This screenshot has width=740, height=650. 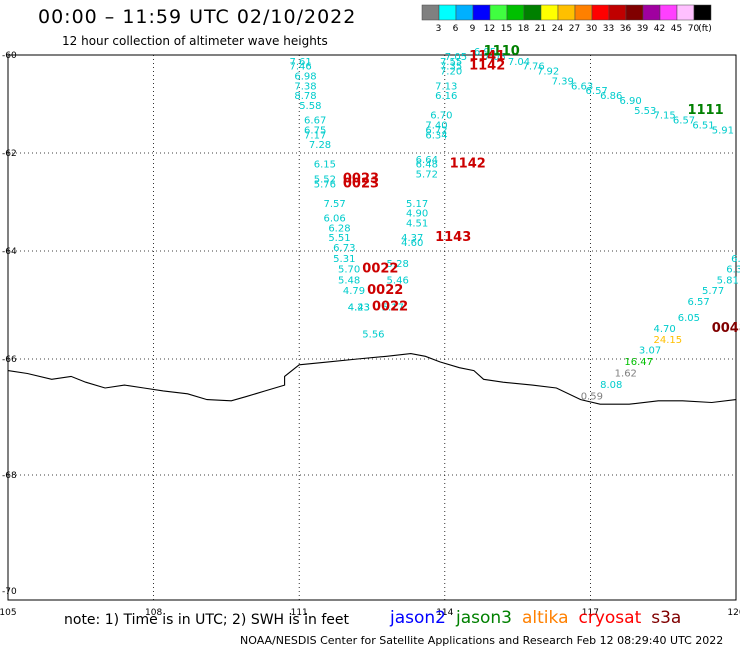 What do you see at coordinates (427, 175) in the screenshot?
I see `swh-value-label: 5.72` at bounding box center [427, 175].